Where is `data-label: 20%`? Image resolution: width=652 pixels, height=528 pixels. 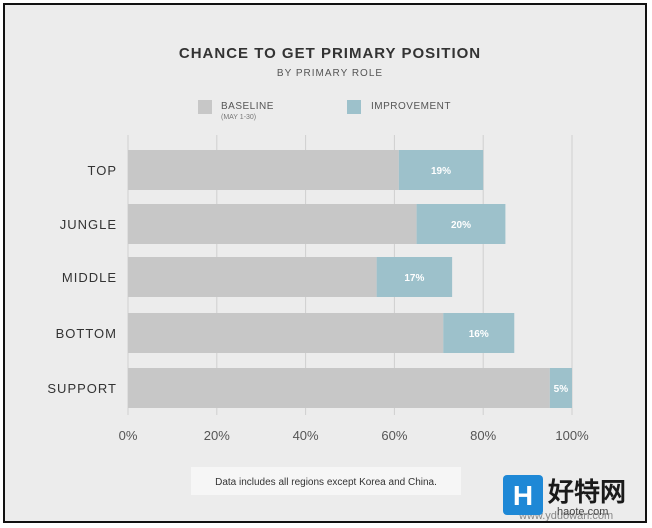 data-label: 20% is located at coordinates (461, 225).